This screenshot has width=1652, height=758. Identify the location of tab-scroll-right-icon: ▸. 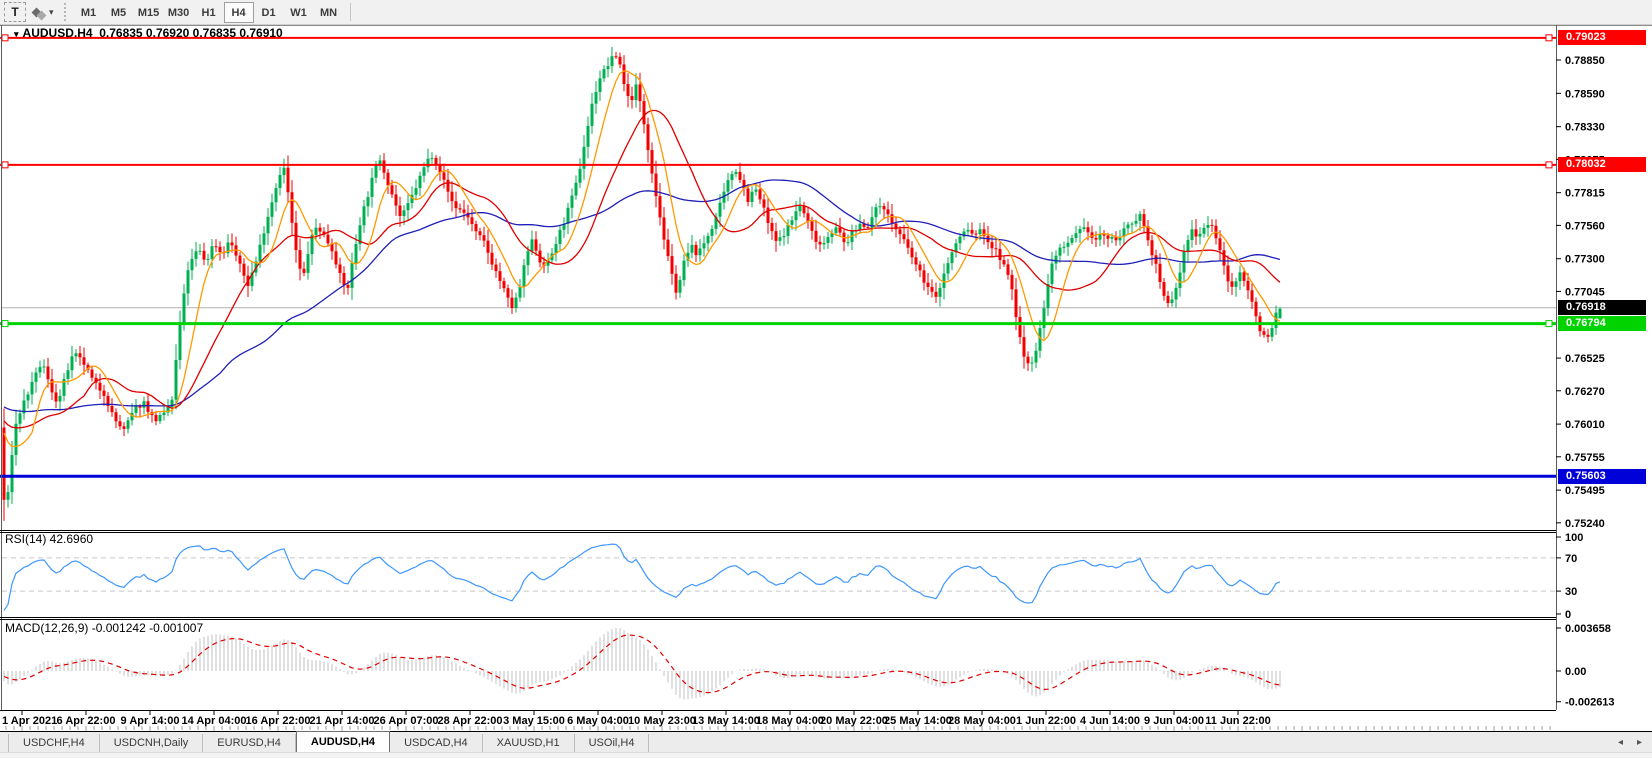
(1639, 742).